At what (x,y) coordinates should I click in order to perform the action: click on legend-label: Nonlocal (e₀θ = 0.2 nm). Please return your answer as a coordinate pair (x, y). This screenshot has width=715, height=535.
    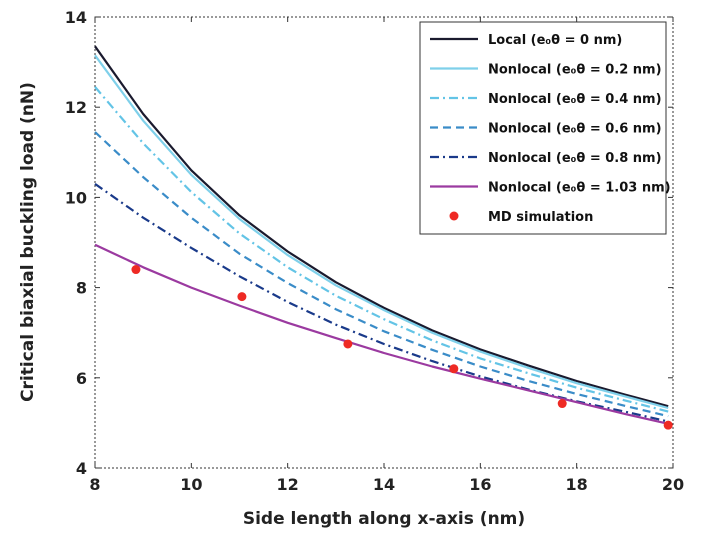
    Looking at the image, I should click on (575, 70).